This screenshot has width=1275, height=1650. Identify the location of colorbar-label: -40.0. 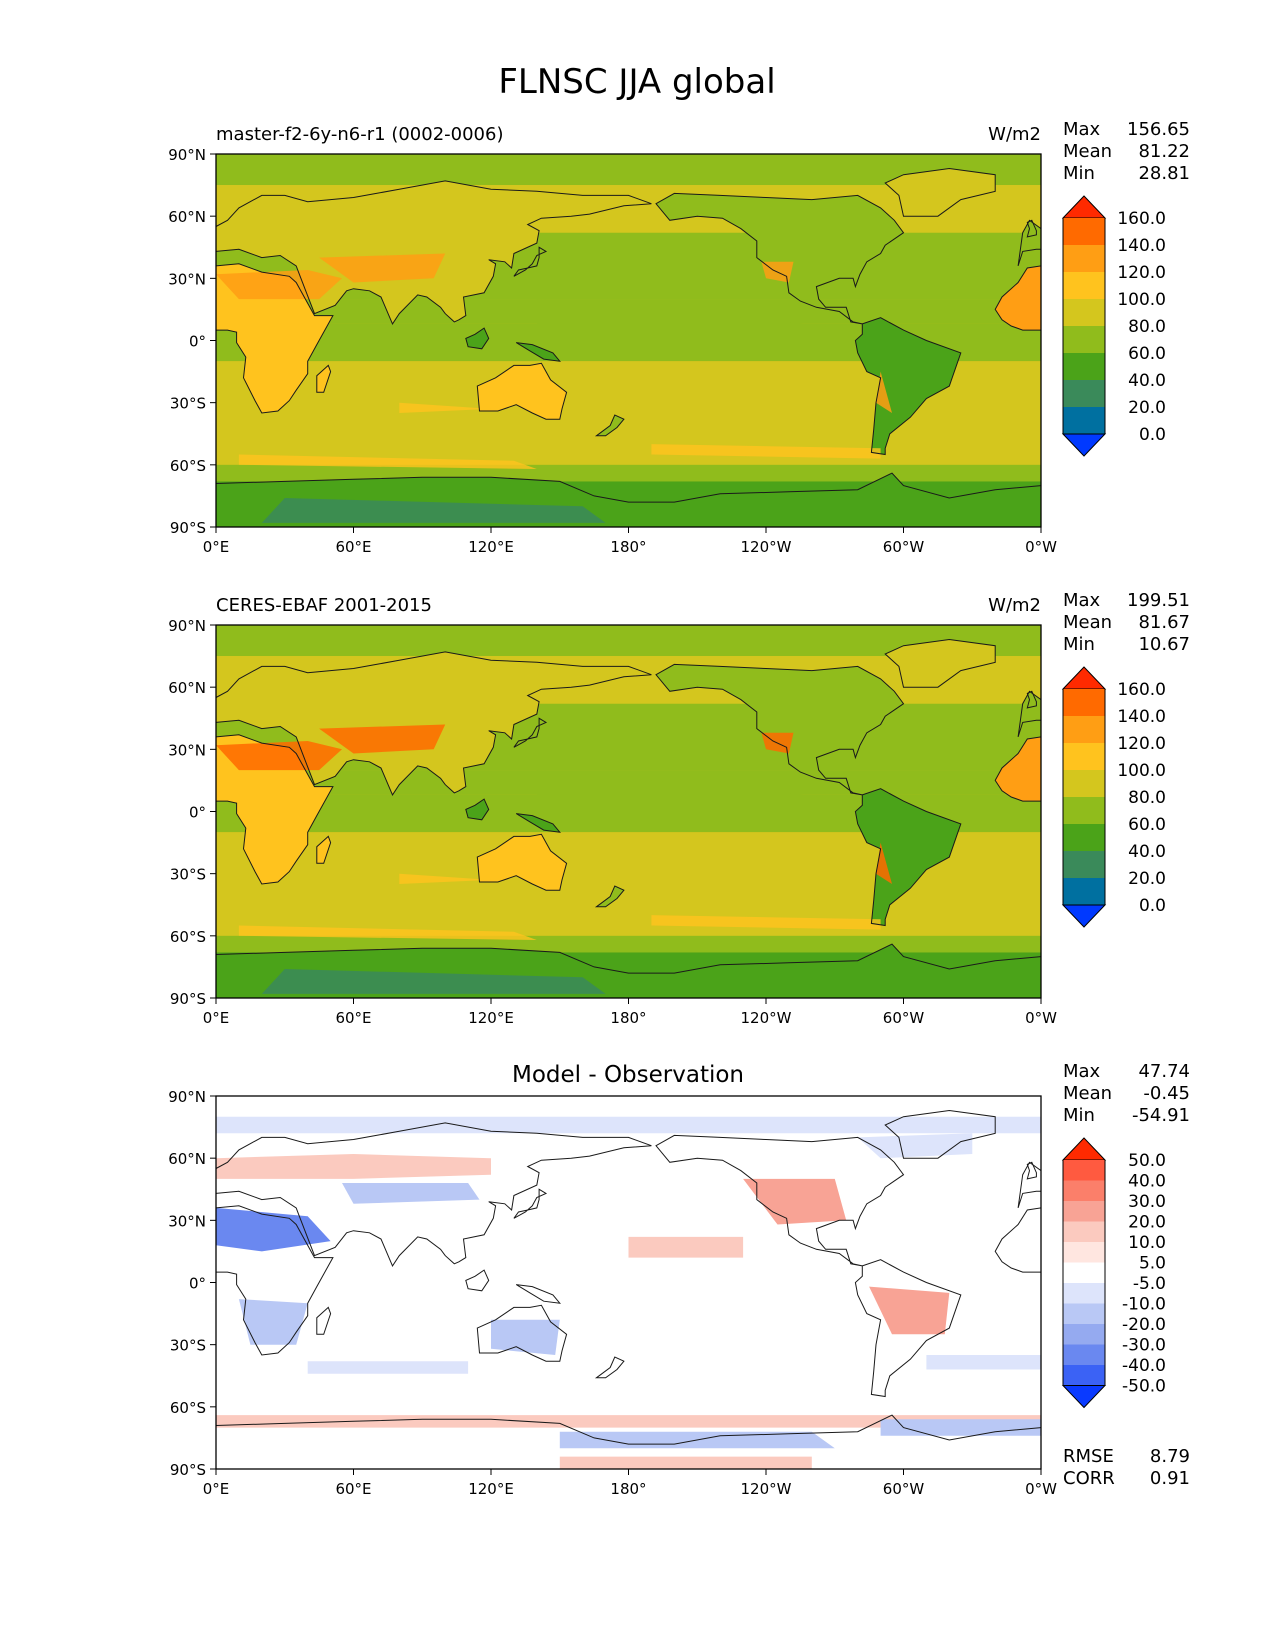
(1144, 1366).